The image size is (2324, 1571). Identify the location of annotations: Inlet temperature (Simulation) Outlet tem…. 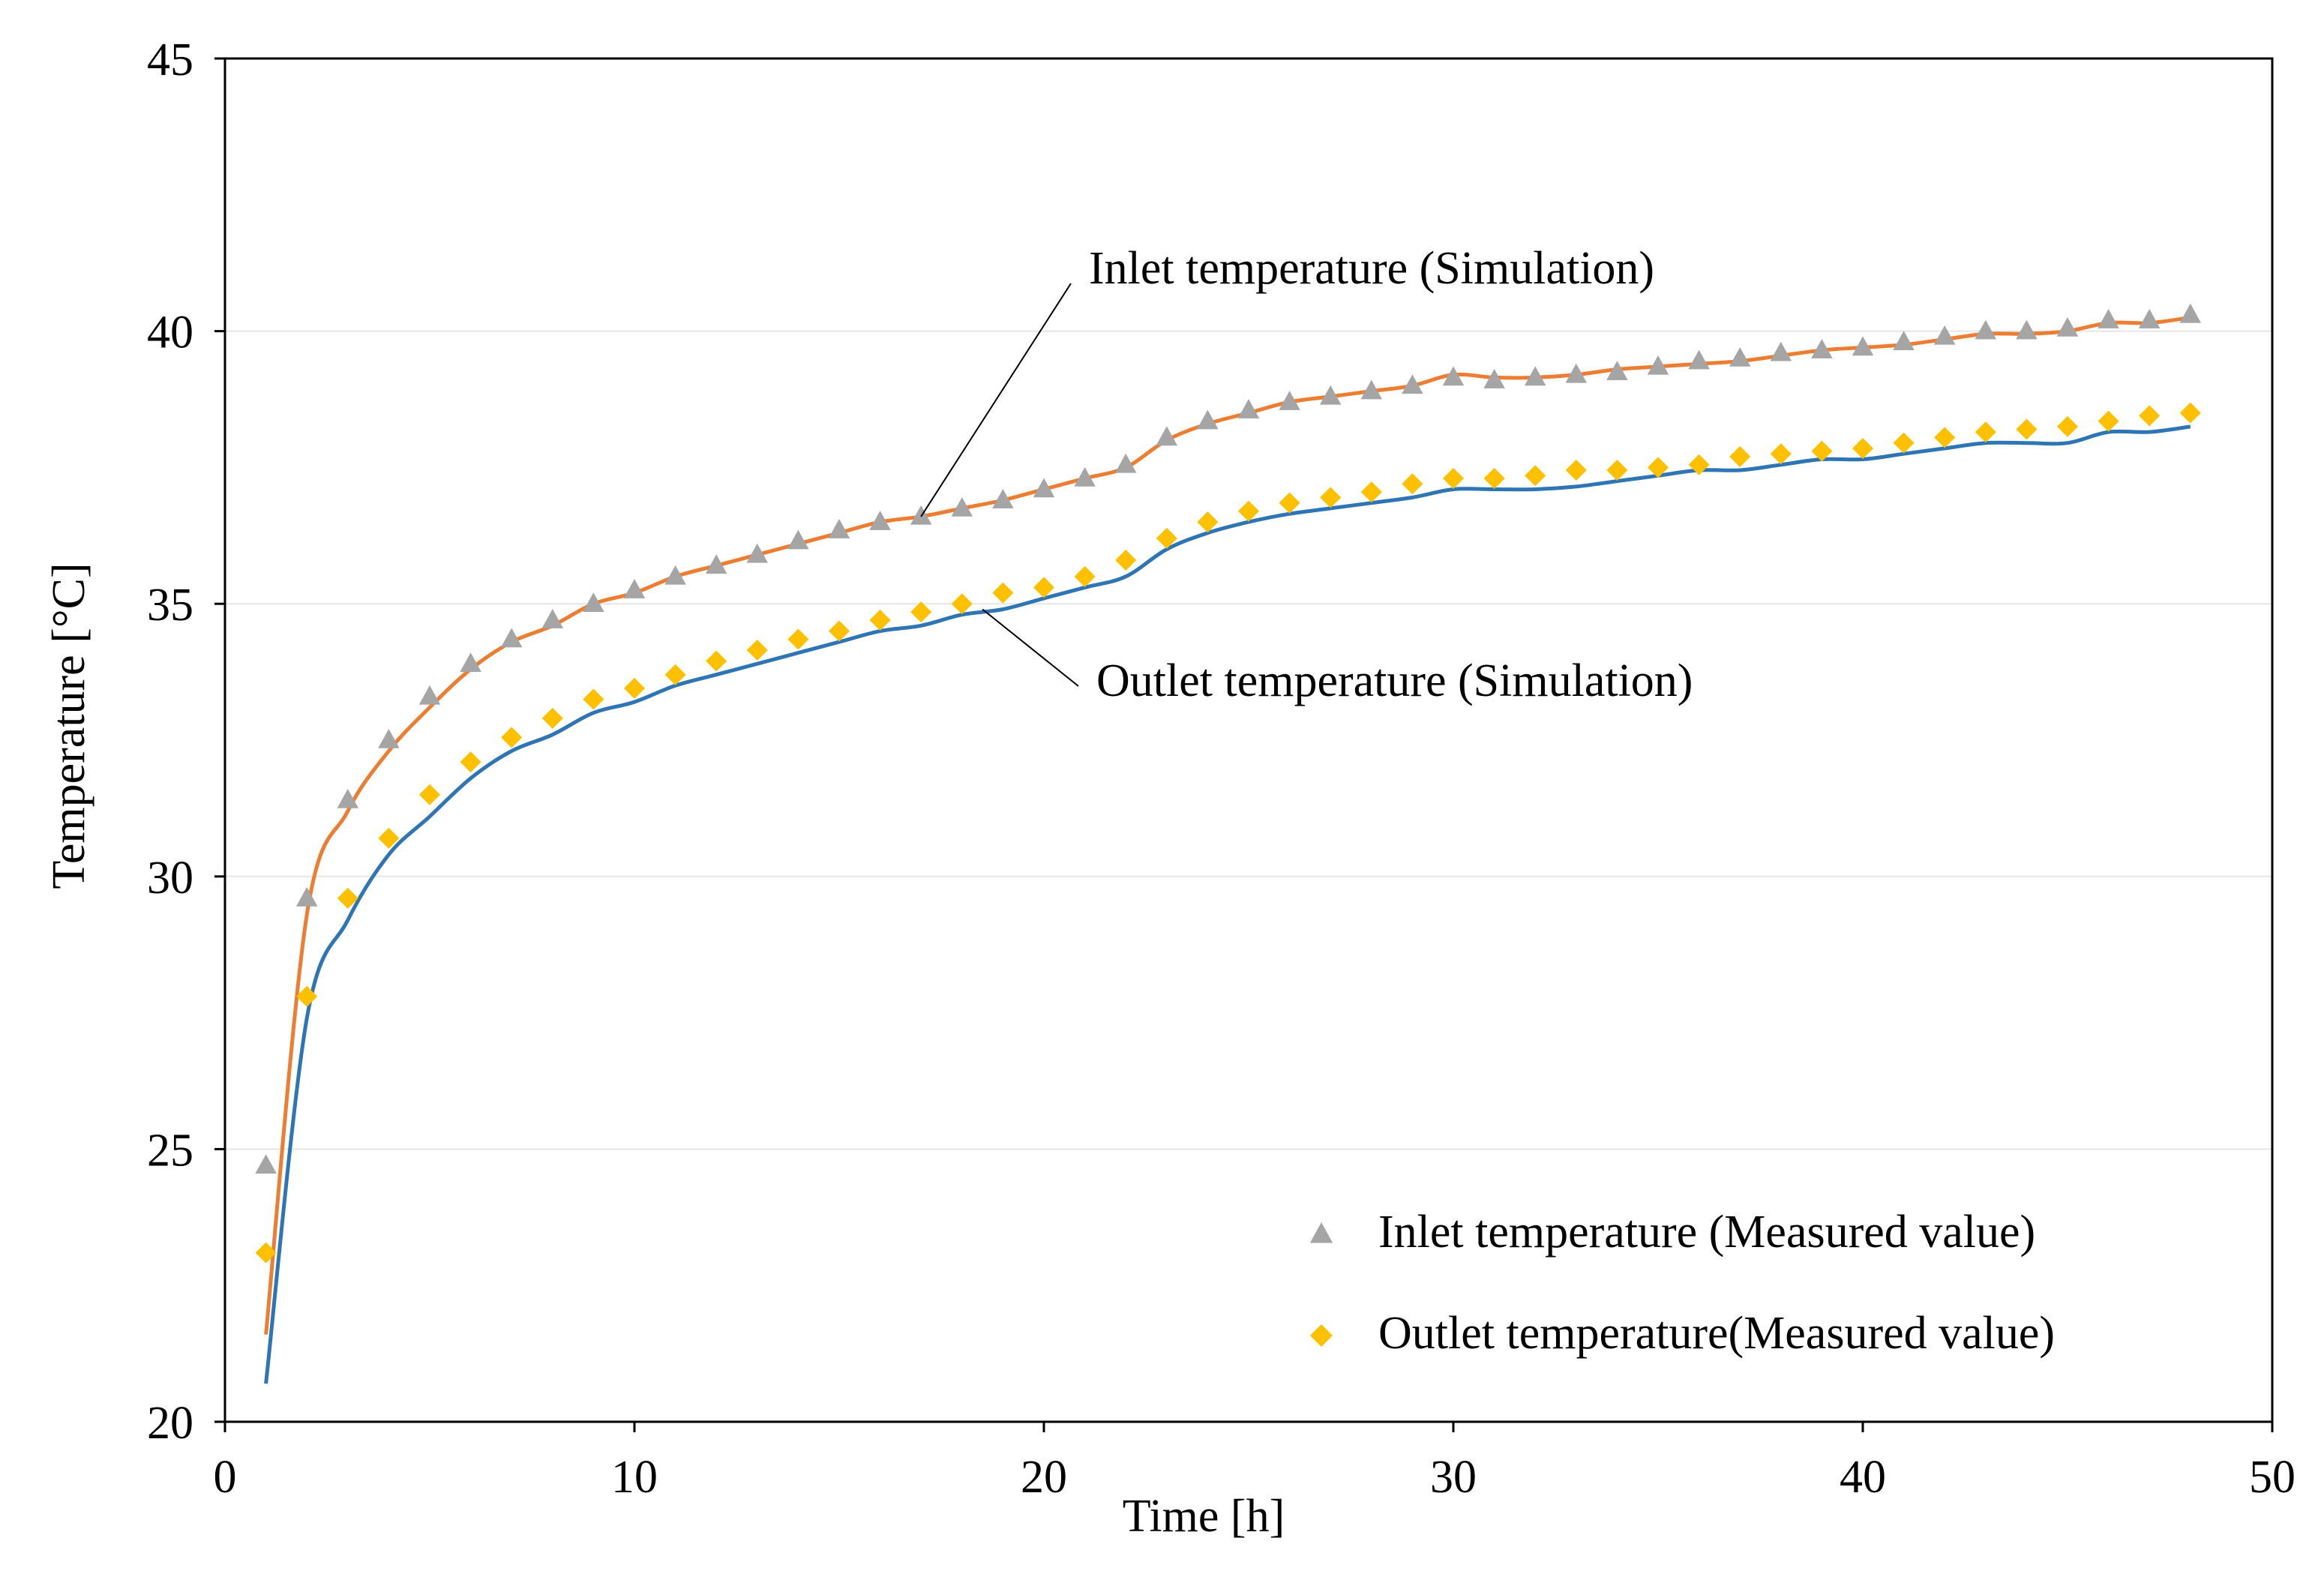
(1306, 474).